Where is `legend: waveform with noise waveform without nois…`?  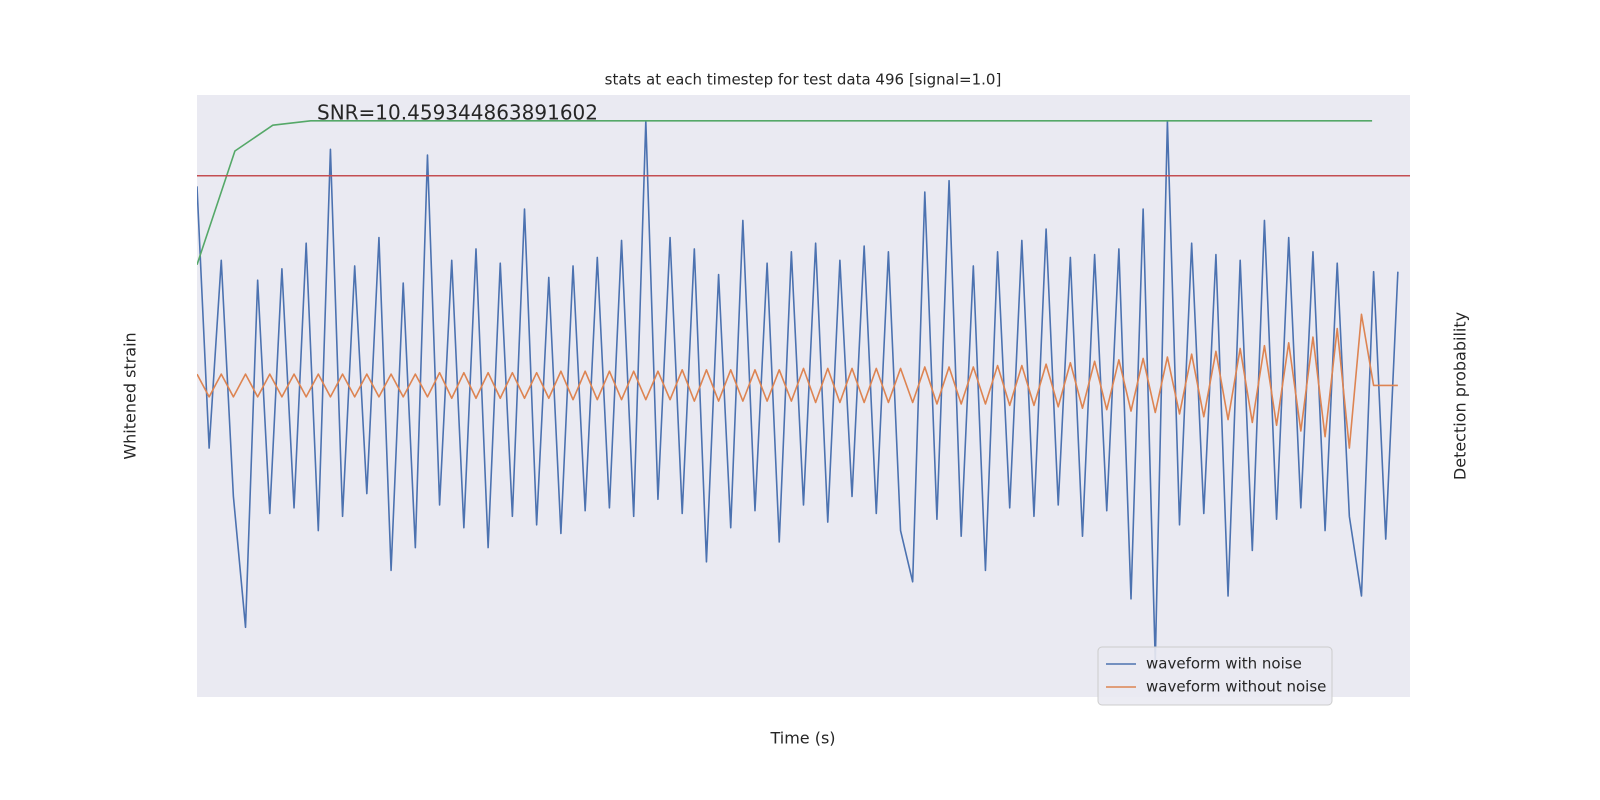
legend: waveform with noise waveform without nois… is located at coordinates (1215, 676).